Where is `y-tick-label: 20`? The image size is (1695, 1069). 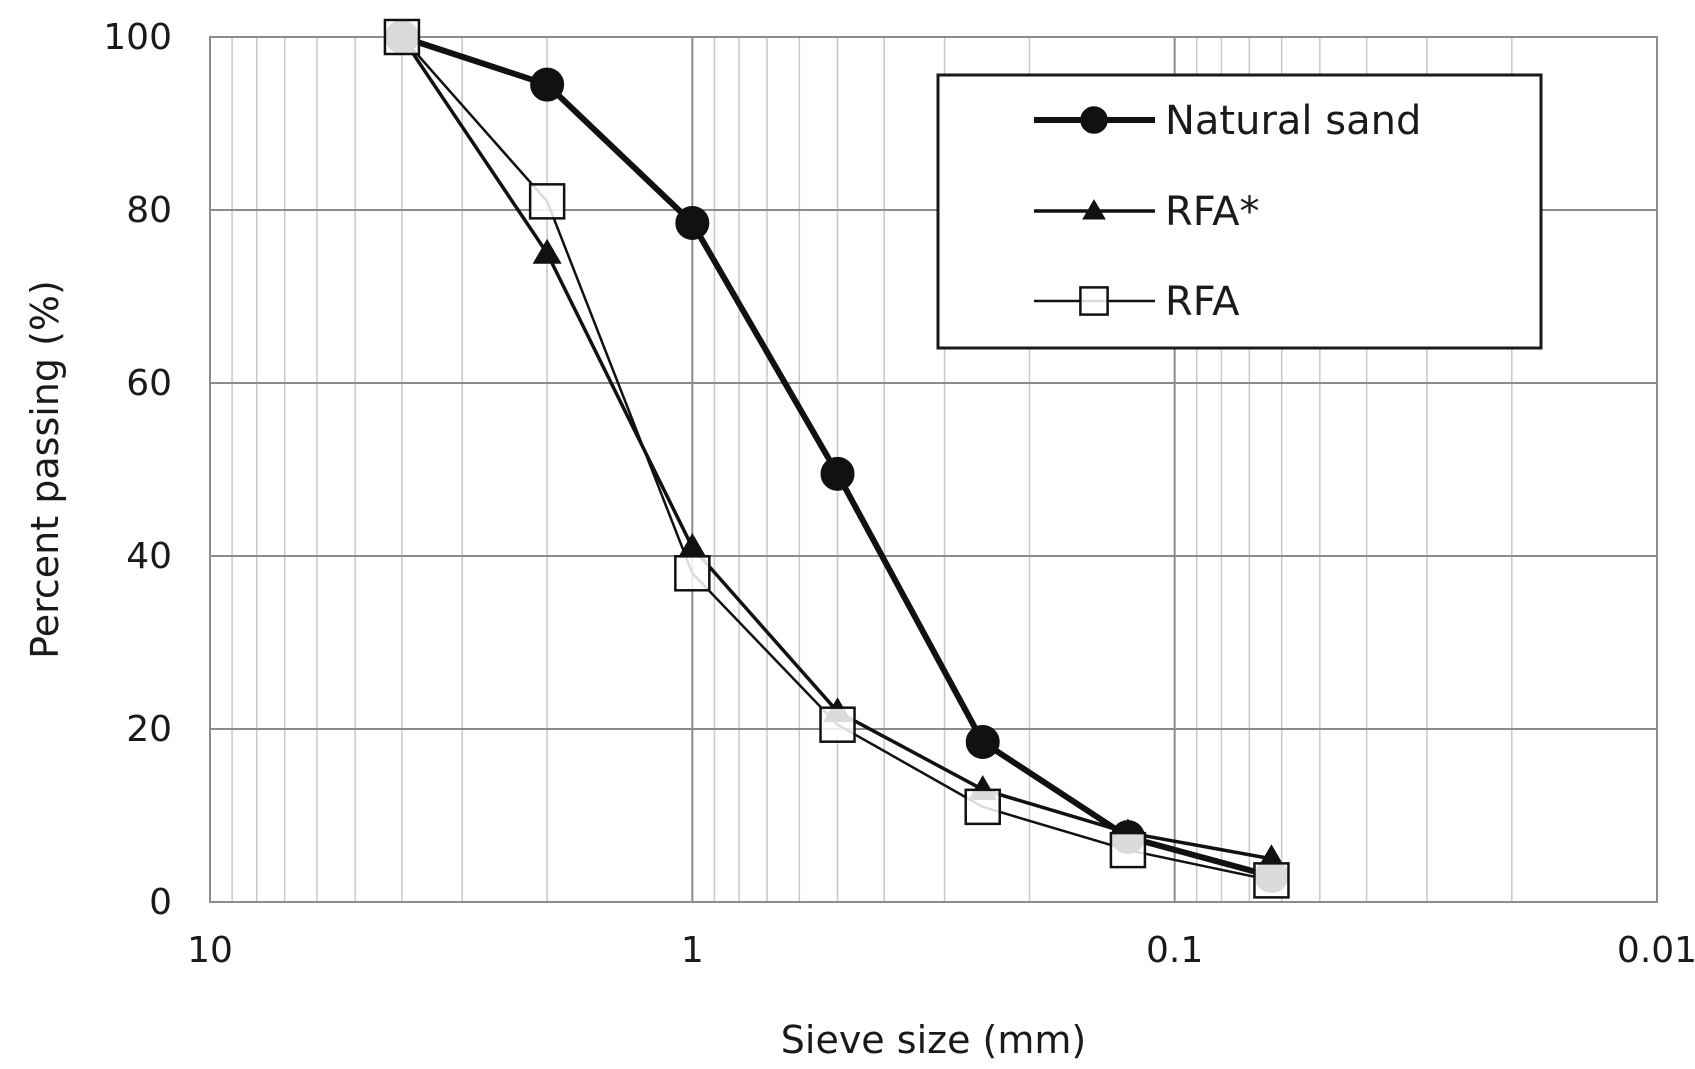
y-tick-label: 20 is located at coordinates (149, 729).